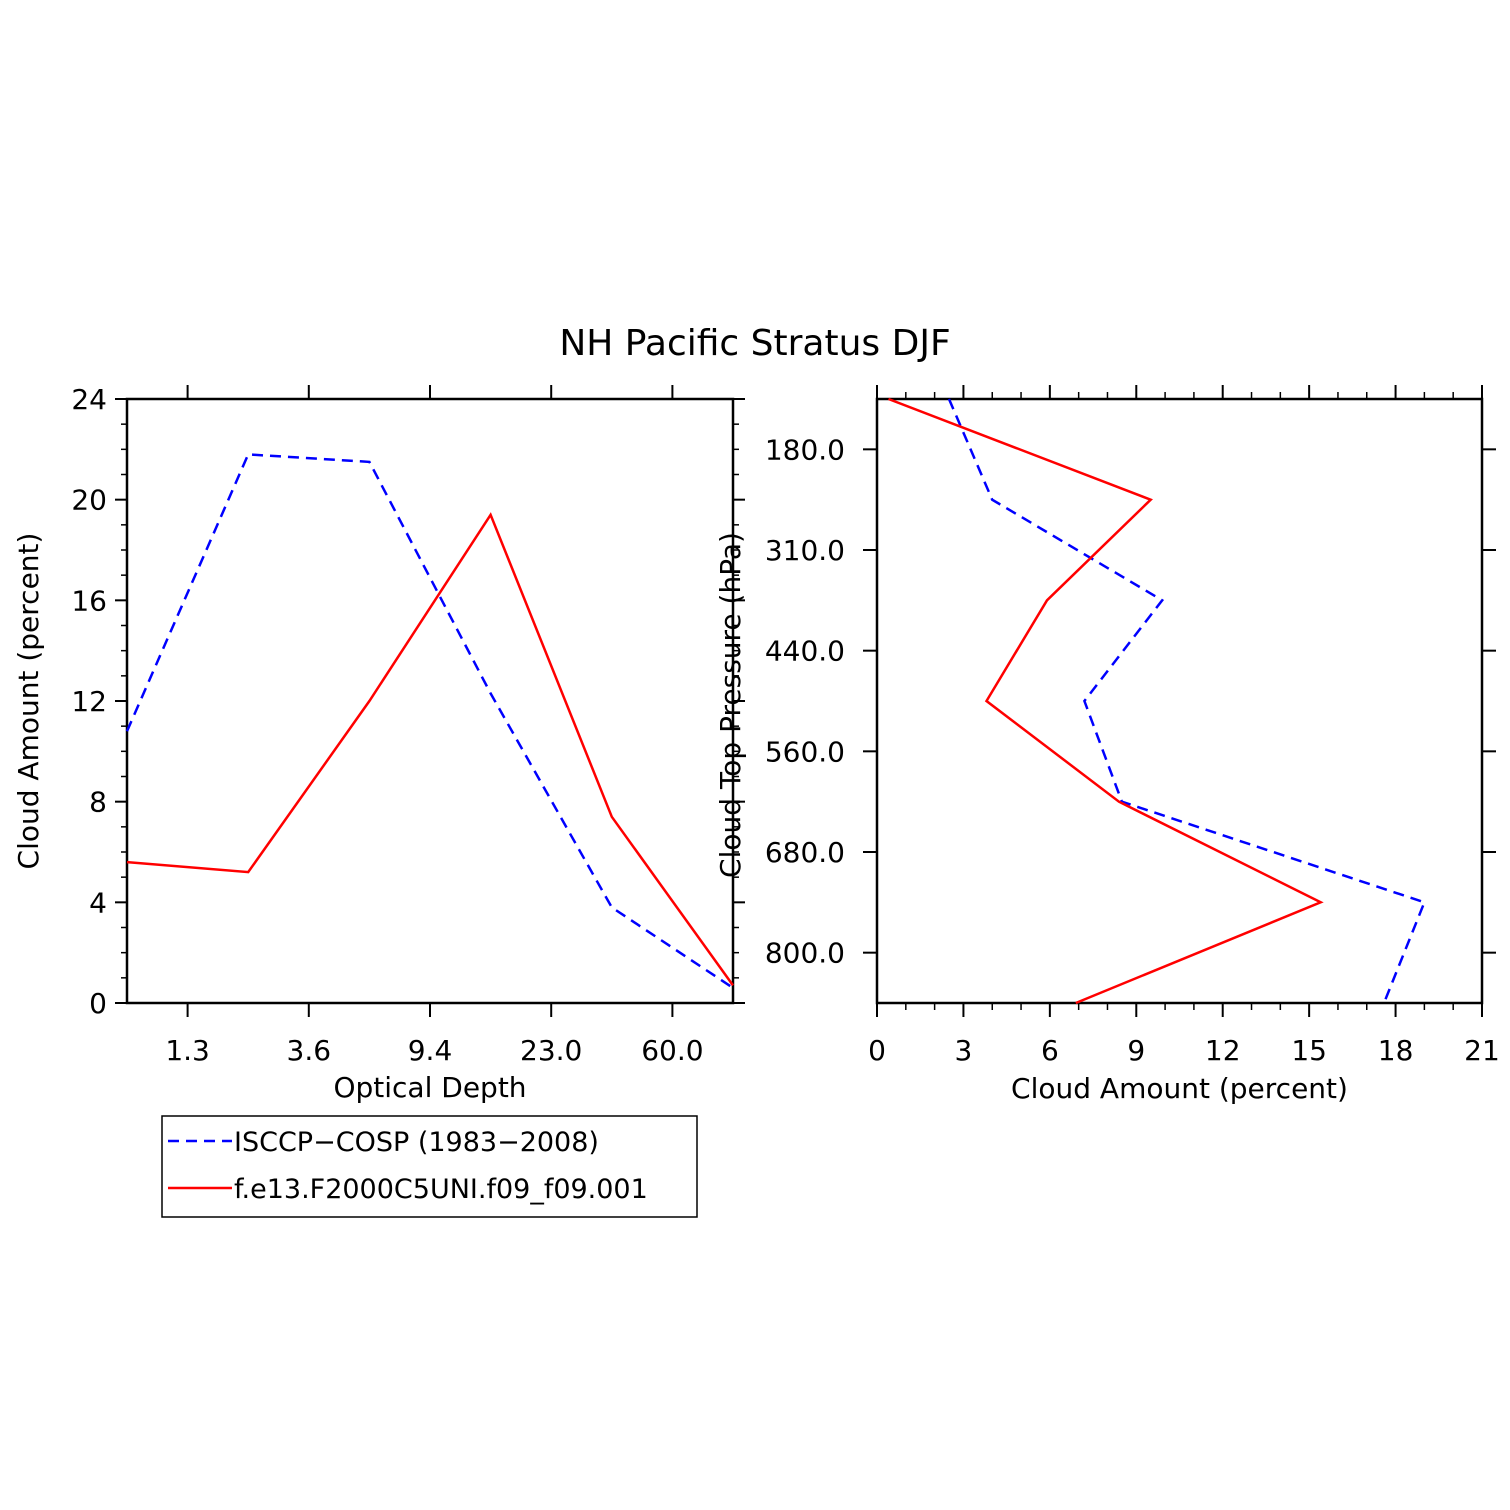  I want to click on x-tick-label: 18, so click(1396, 1050).